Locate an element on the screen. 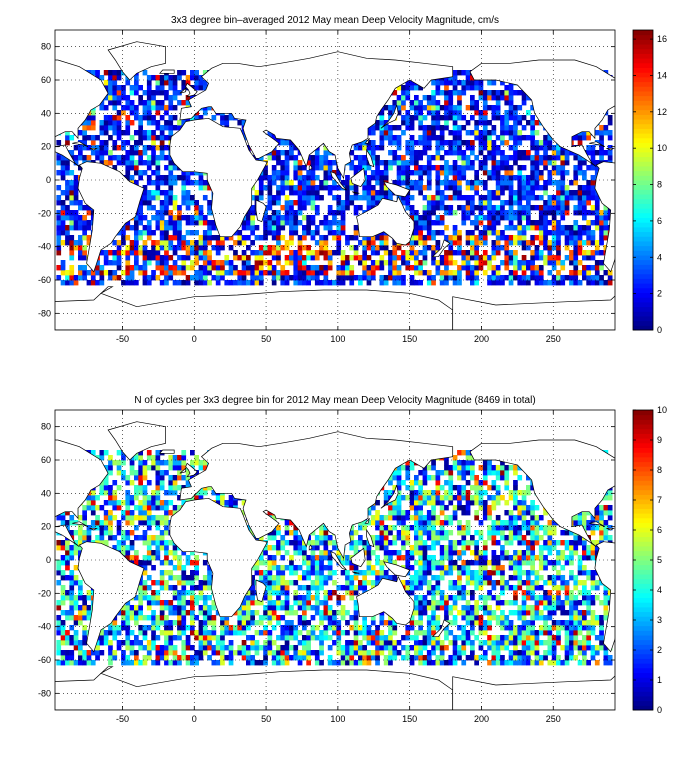 Image resolution: width=696 pixels, height=760 pixels. coastline is located at coordinates (93, 149).